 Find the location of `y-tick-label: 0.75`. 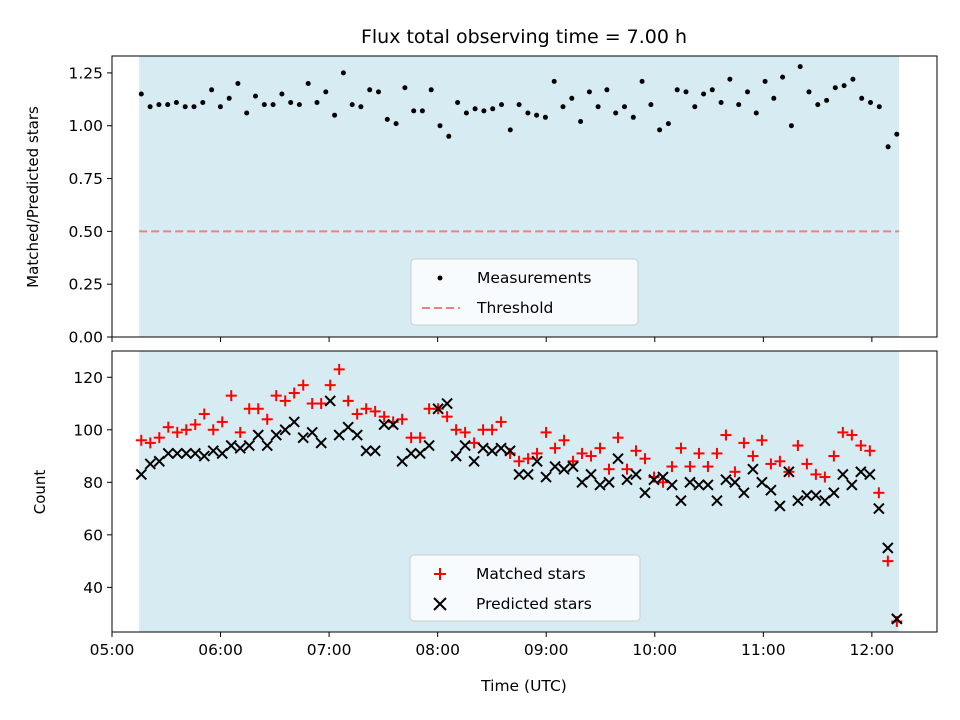

y-tick-label: 0.75 is located at coordinates (85, 179).